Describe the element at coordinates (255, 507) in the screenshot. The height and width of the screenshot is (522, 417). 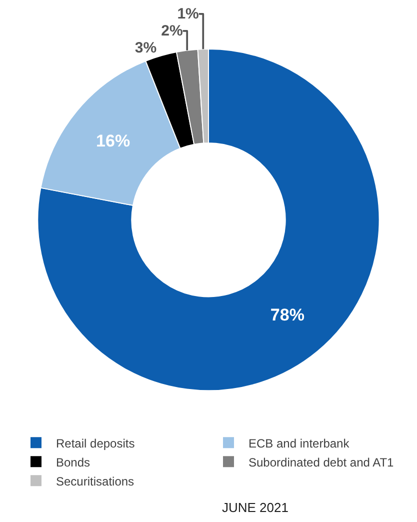
I see `text: JUNE 2021` at that location.